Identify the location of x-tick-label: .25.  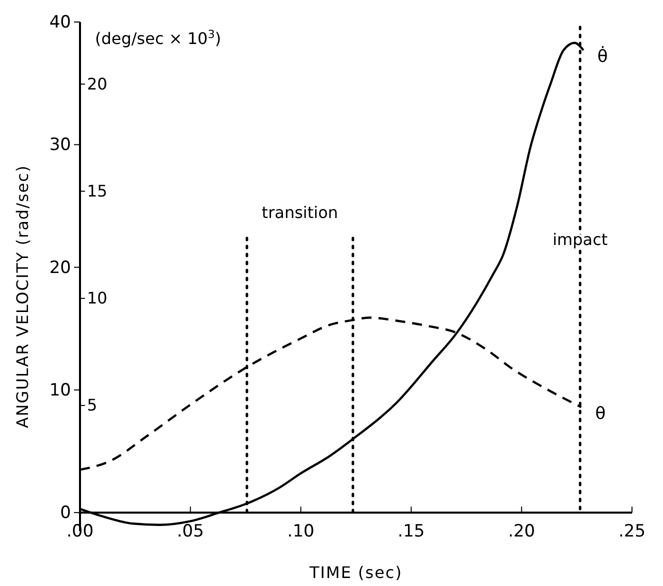
(632, 532).